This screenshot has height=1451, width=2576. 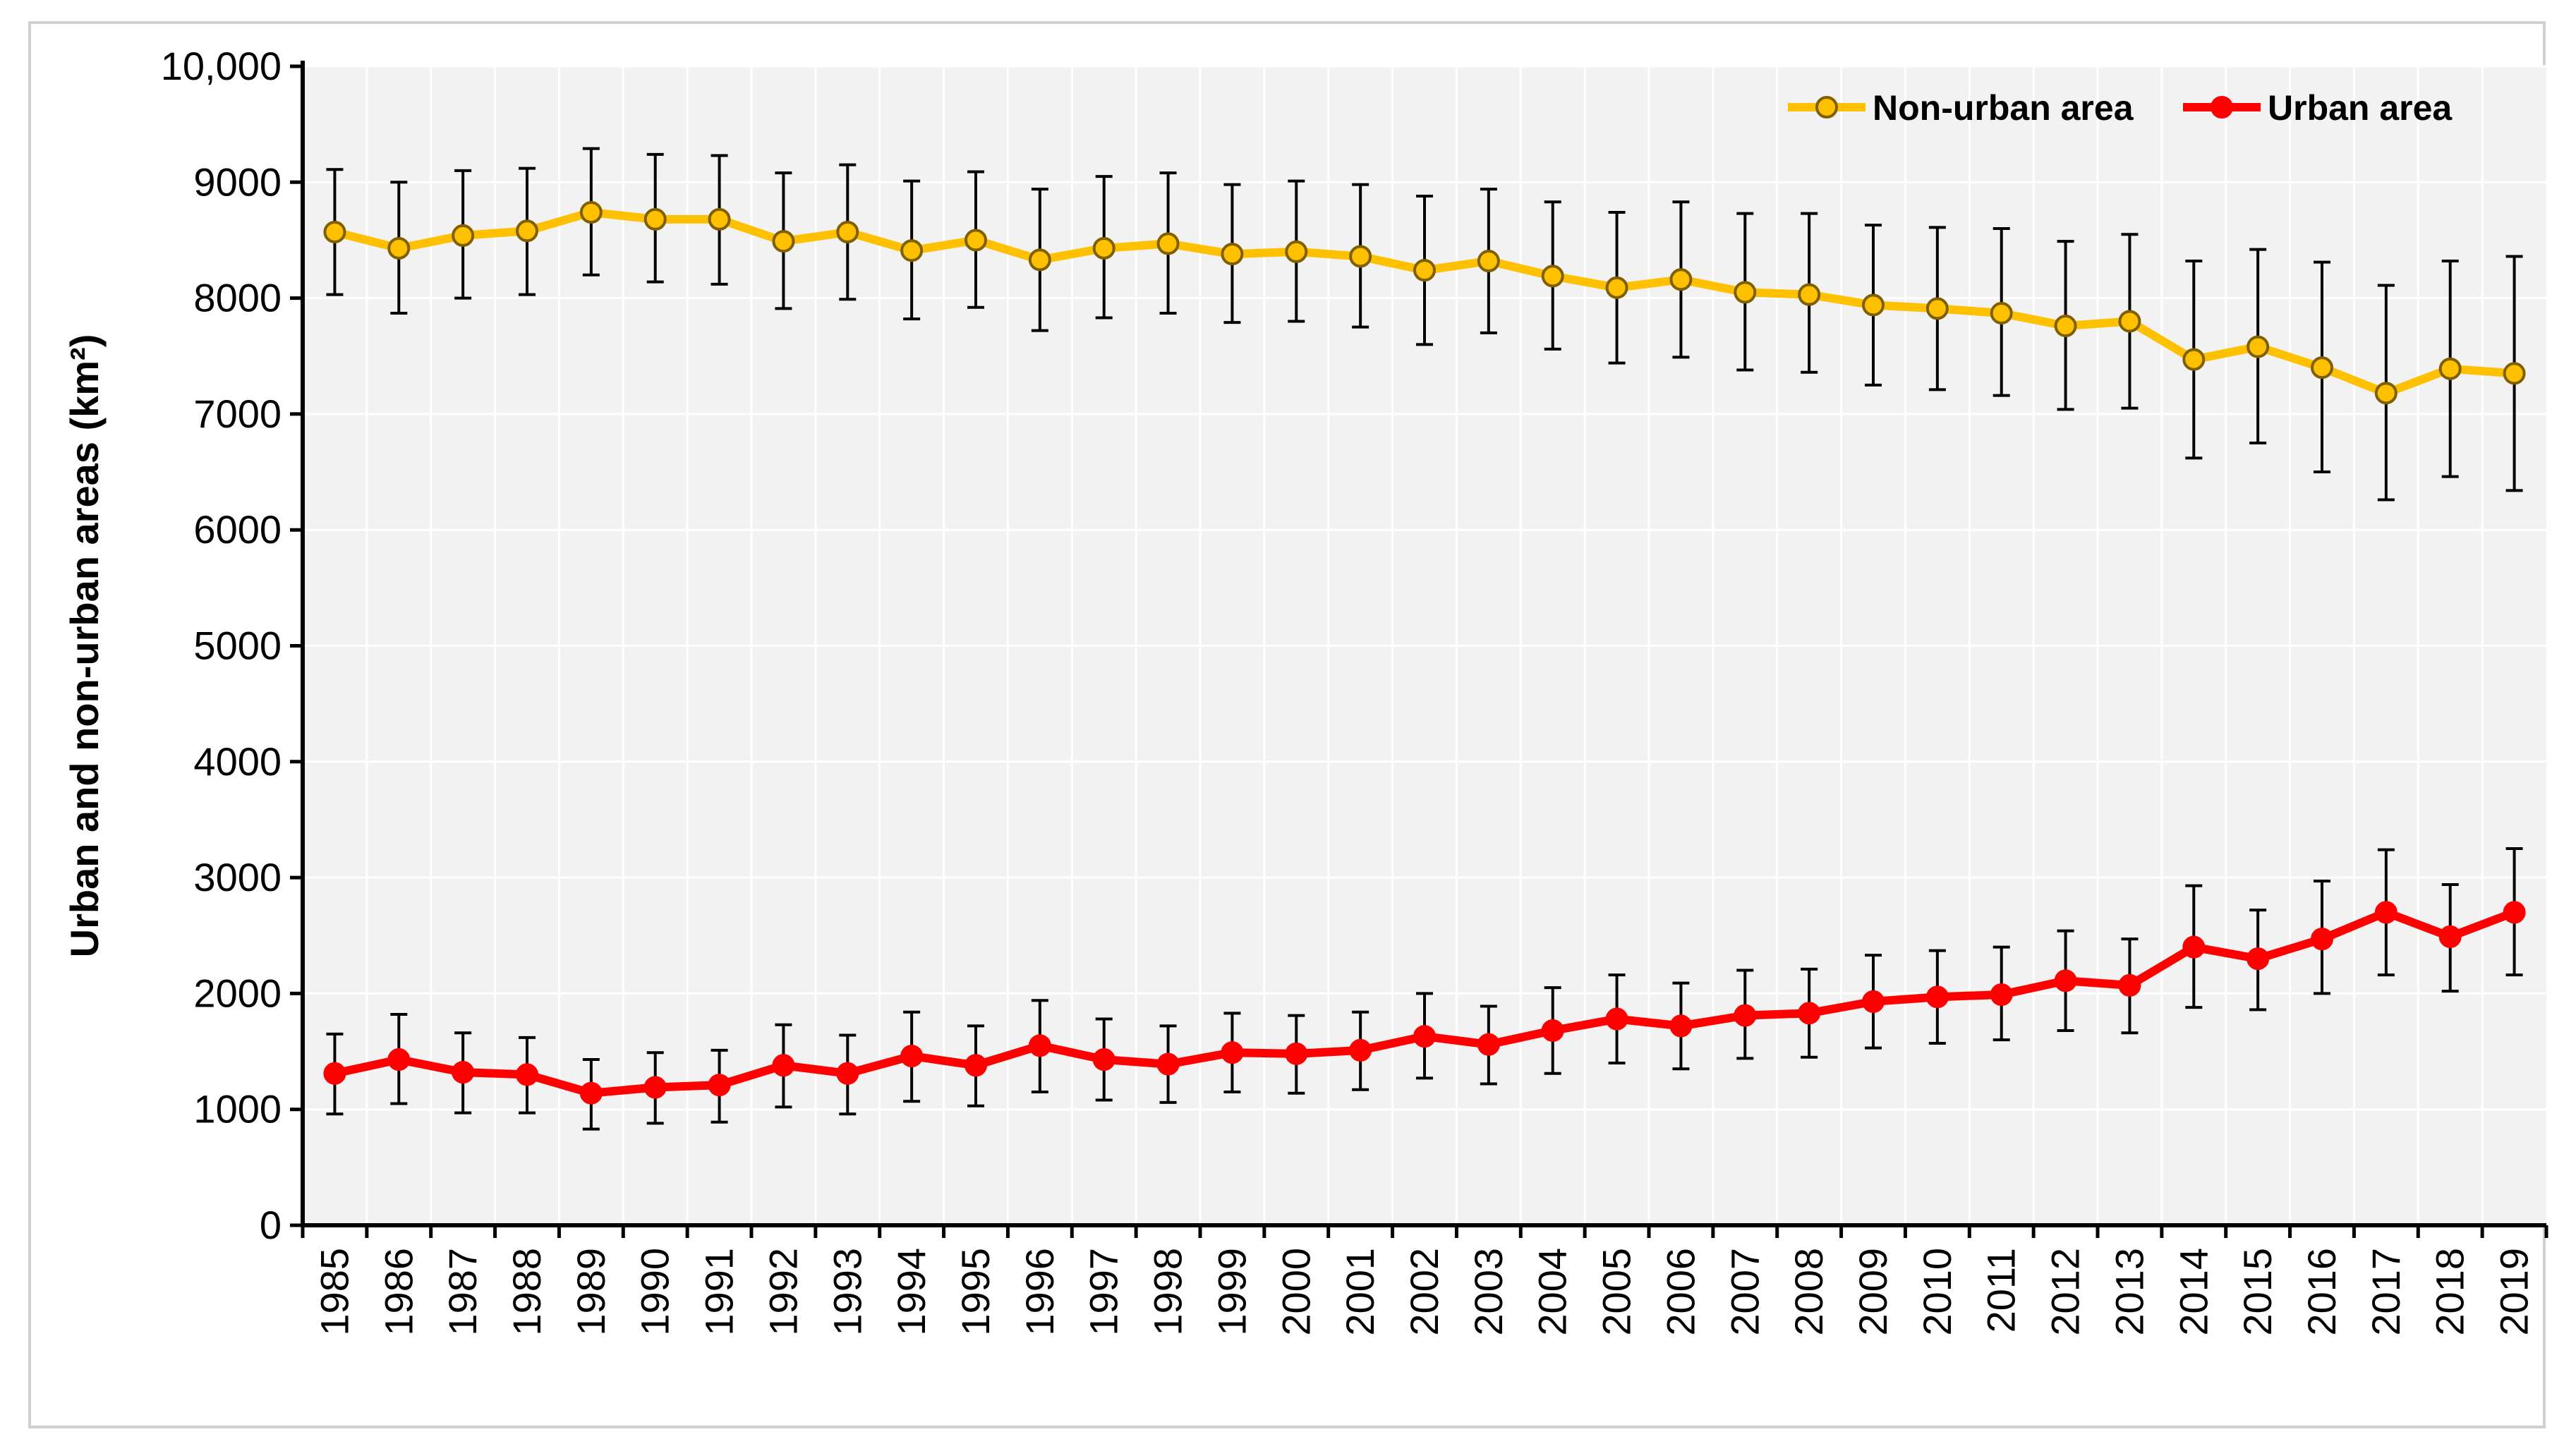 What do you see at coordinates (85, 646) in the screenshot?
I see `y-axis-label: Urban and non-urban areas (km²)` at bounding box center [85, 646].